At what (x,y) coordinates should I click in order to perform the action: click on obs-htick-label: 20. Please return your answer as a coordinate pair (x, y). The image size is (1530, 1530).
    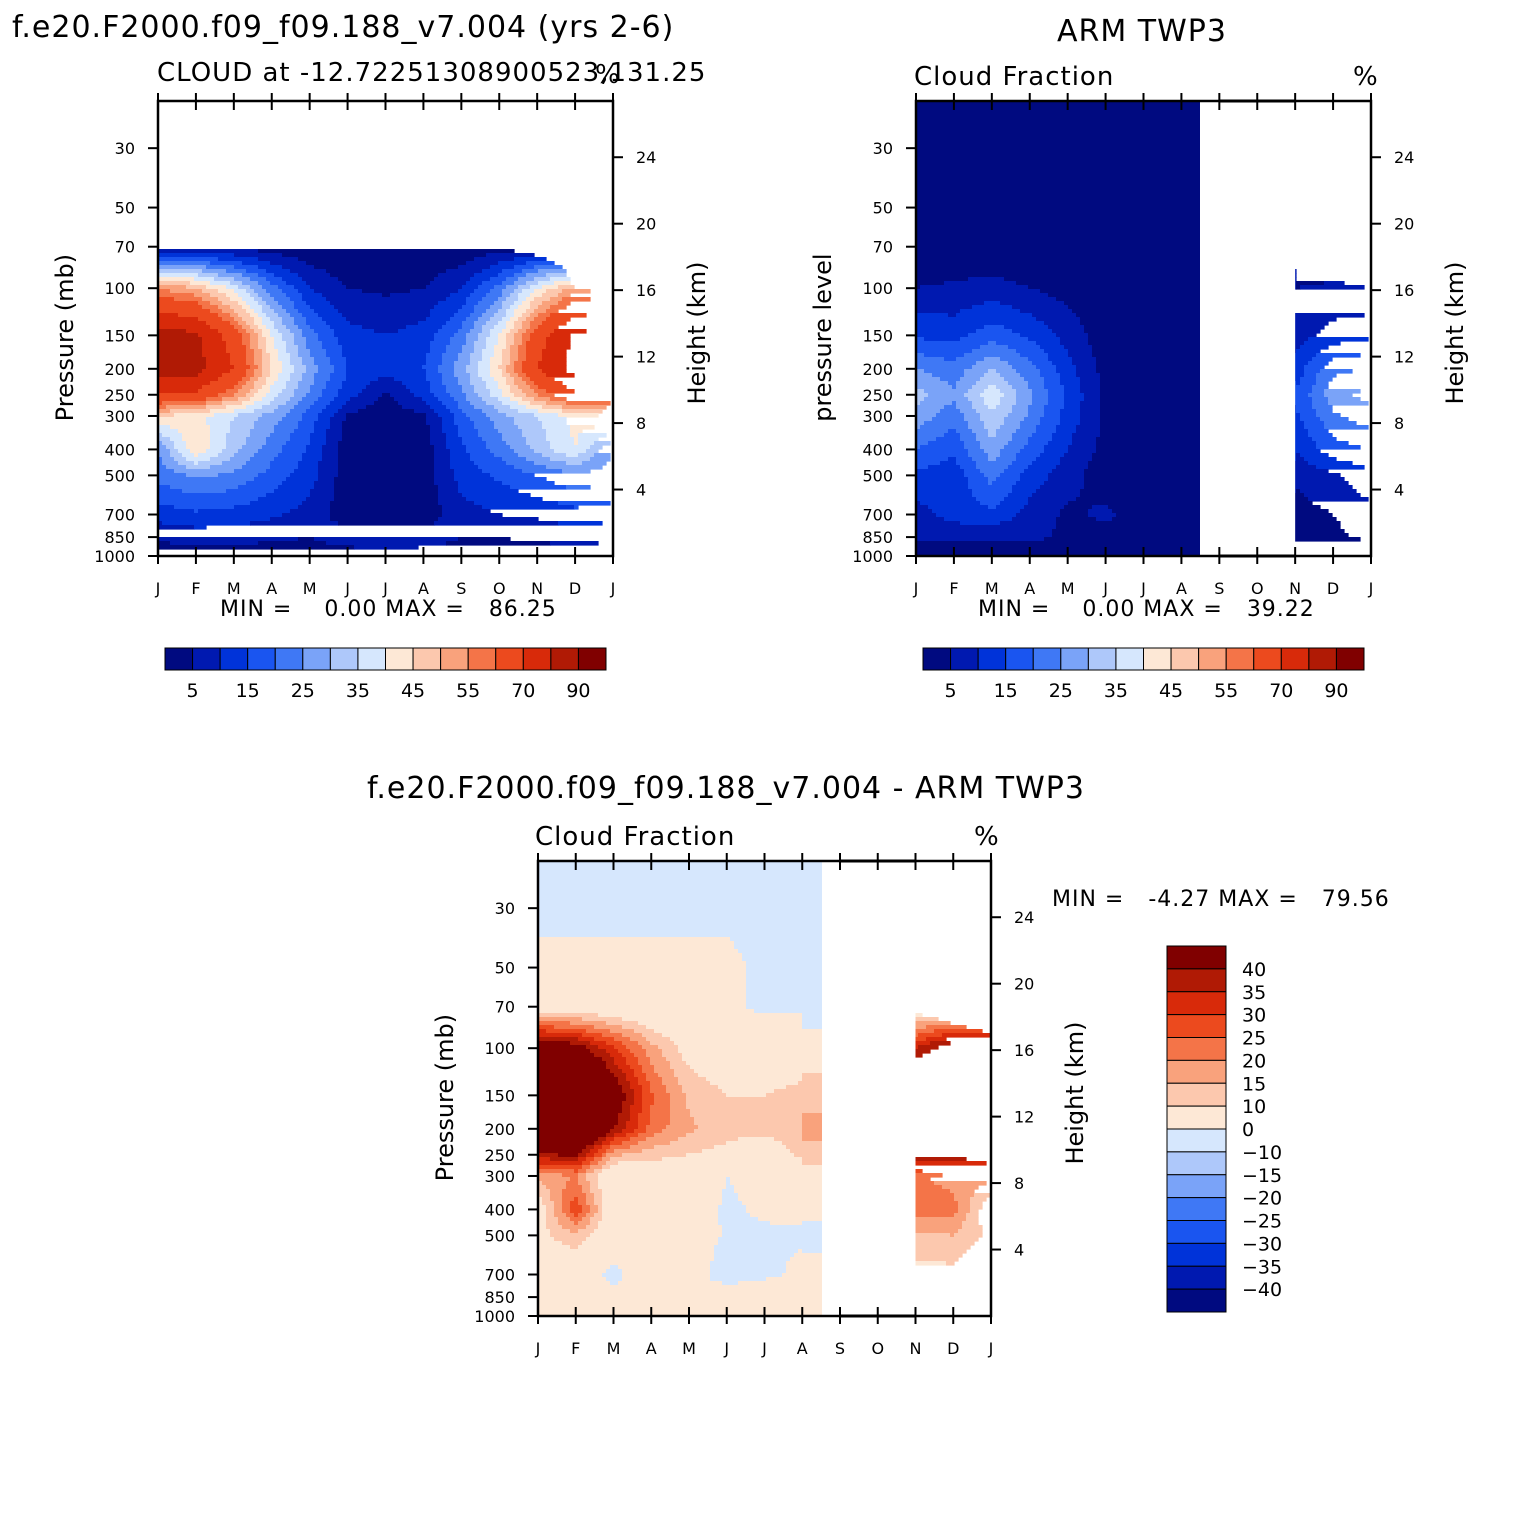
    Looking at the image, I should click on (1404, 224).